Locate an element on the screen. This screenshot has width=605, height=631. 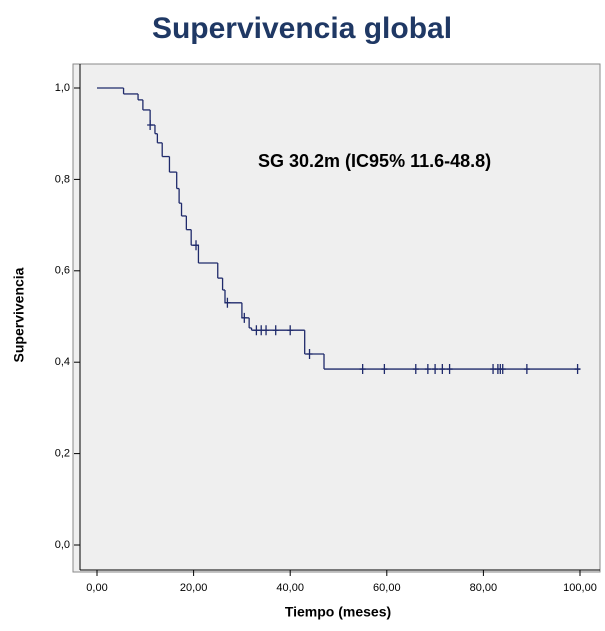
y-tick-label: 1,0 is located at coordinates (62, 88).